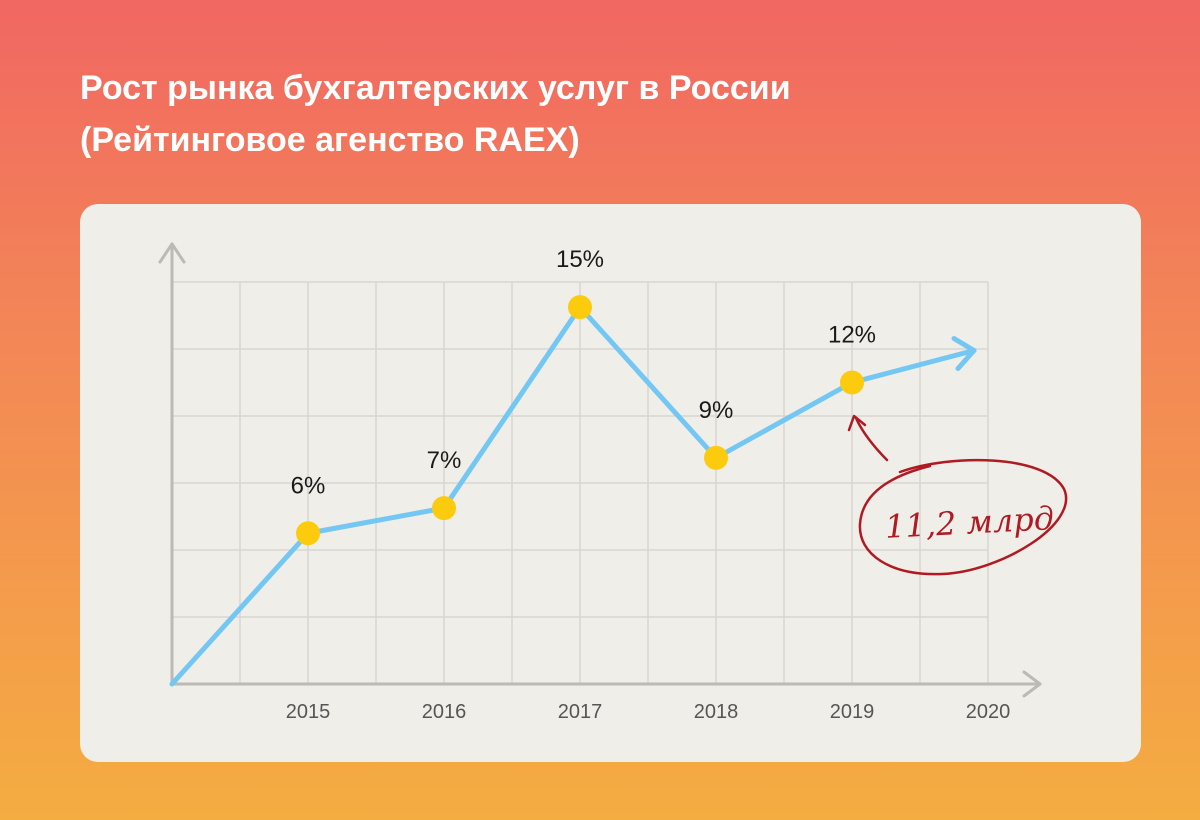 This screenshot has width=1200, height=820. Describe the element at coordinates (580, 420) in the screenshot. I see `data-points` at that location.